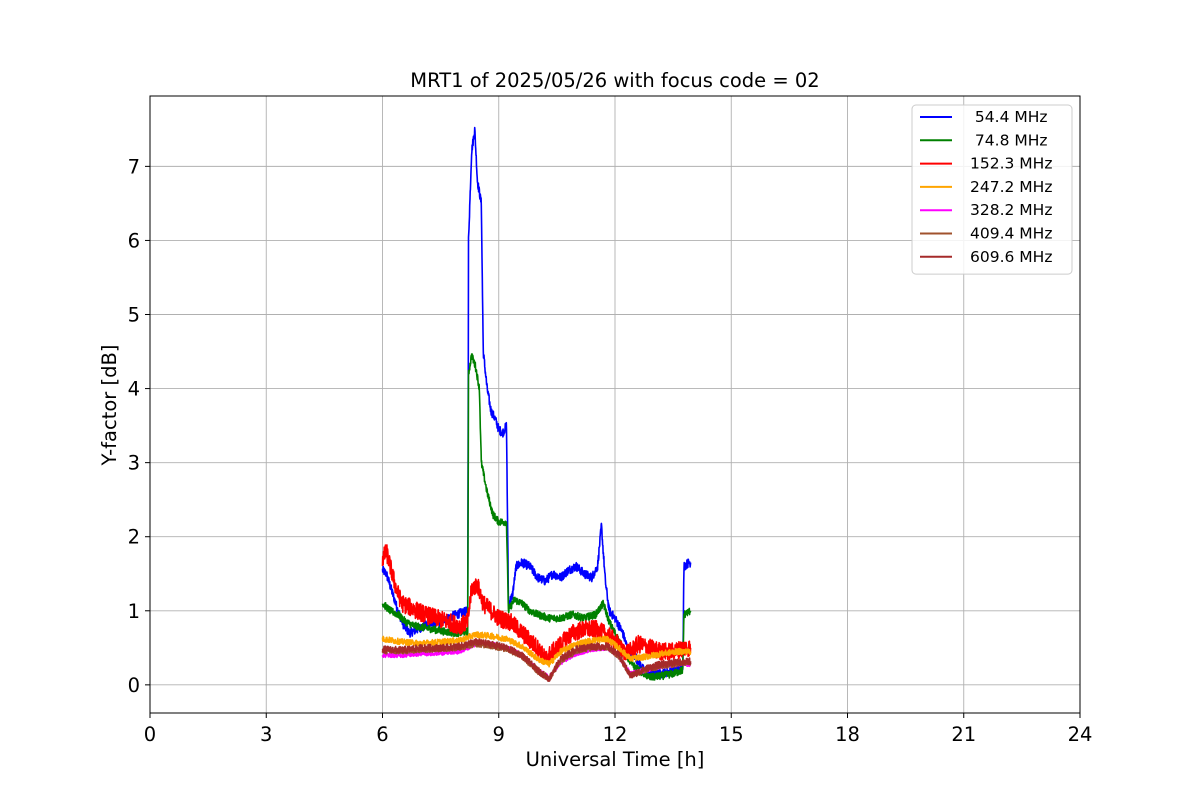 This screenshot has width=1200, height=800. I want to click on legend-label: 54.4 MHz, so click(1009, 117).